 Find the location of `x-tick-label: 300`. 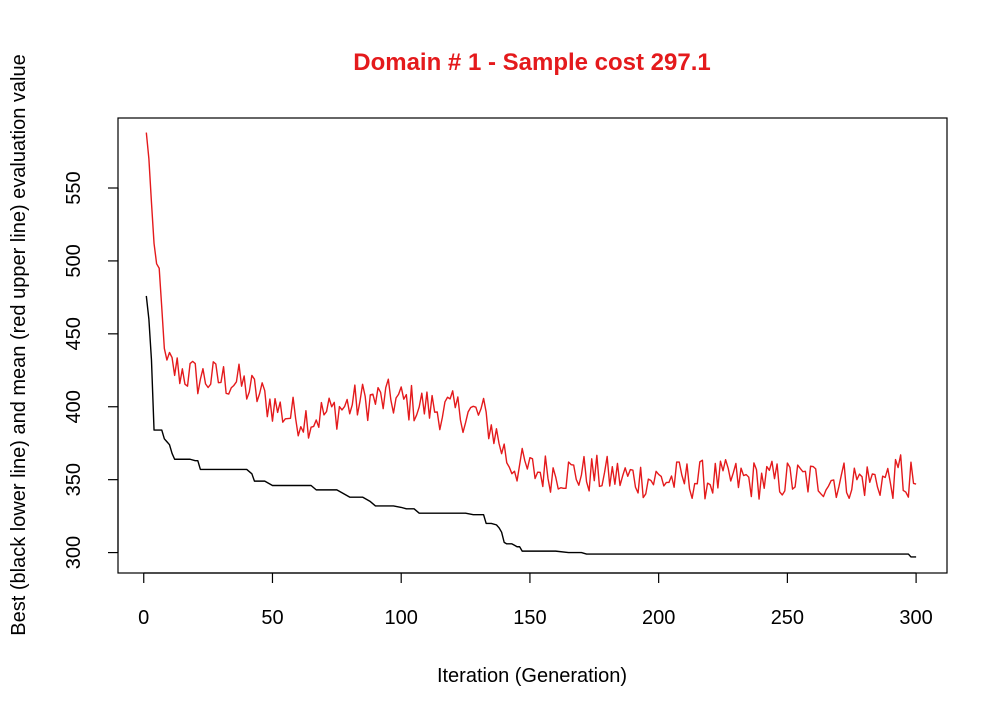

x-tick-label: 300 is located at coordinates (915, 618).